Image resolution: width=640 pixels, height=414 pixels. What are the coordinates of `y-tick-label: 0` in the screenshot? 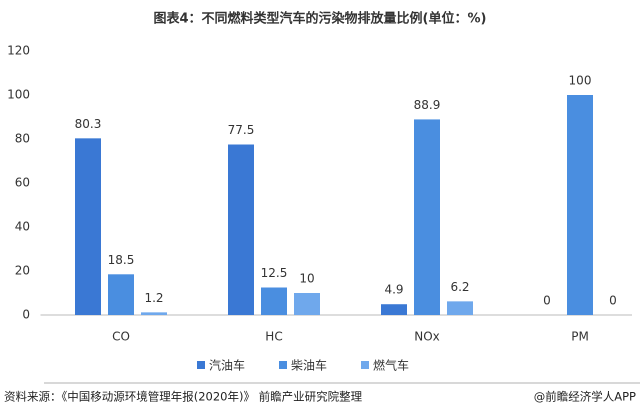 It's located at (26, 315).